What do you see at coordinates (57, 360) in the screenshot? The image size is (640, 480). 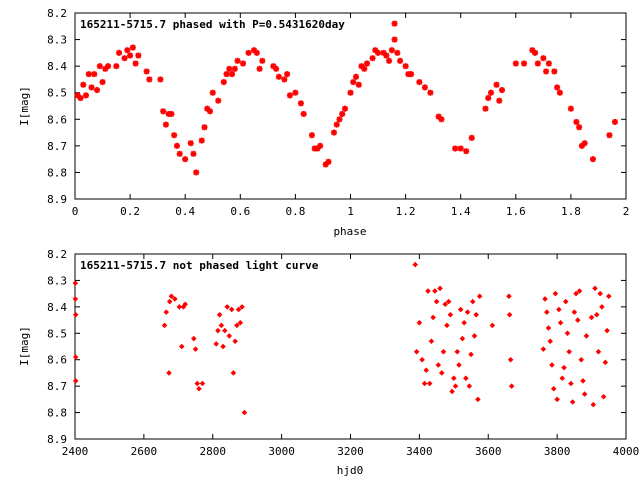 I see `y-tick-label: 8.6` at bounding box center [57, 360].